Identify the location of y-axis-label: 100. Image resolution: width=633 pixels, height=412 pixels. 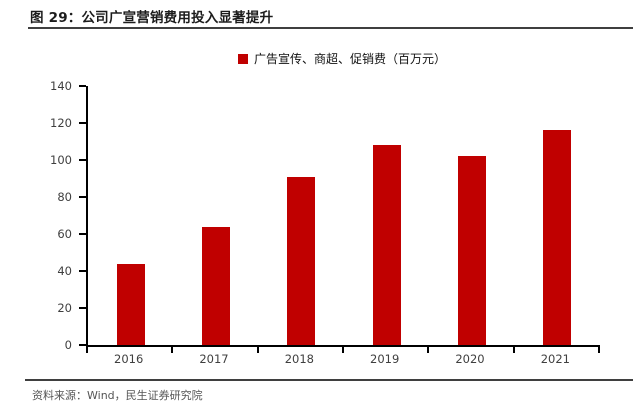
(61, 160).